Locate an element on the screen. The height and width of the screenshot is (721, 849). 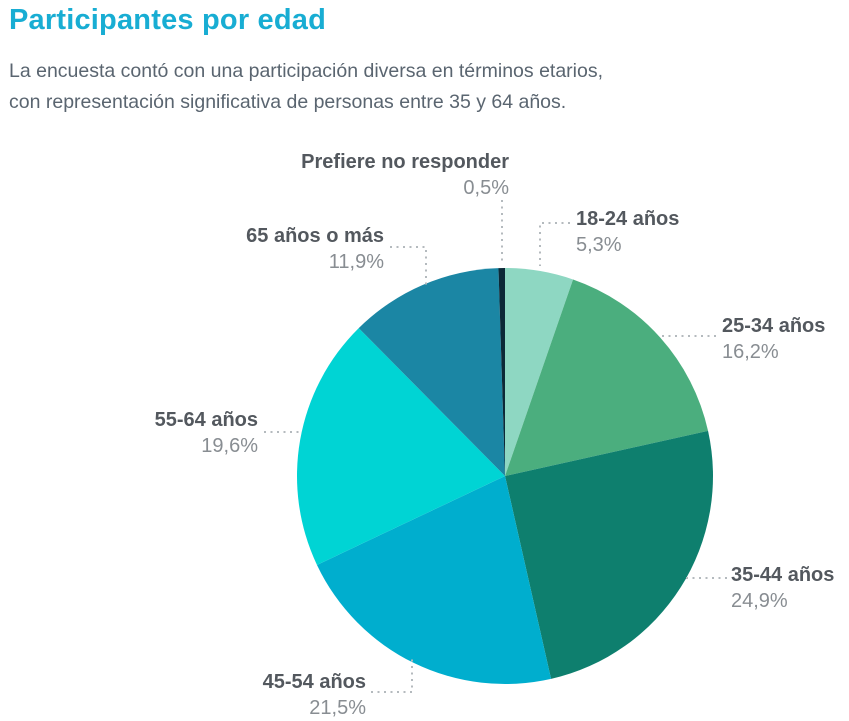
label-65-o-mas: 65 años o más 11,9% is located at coordinates (315, 249).